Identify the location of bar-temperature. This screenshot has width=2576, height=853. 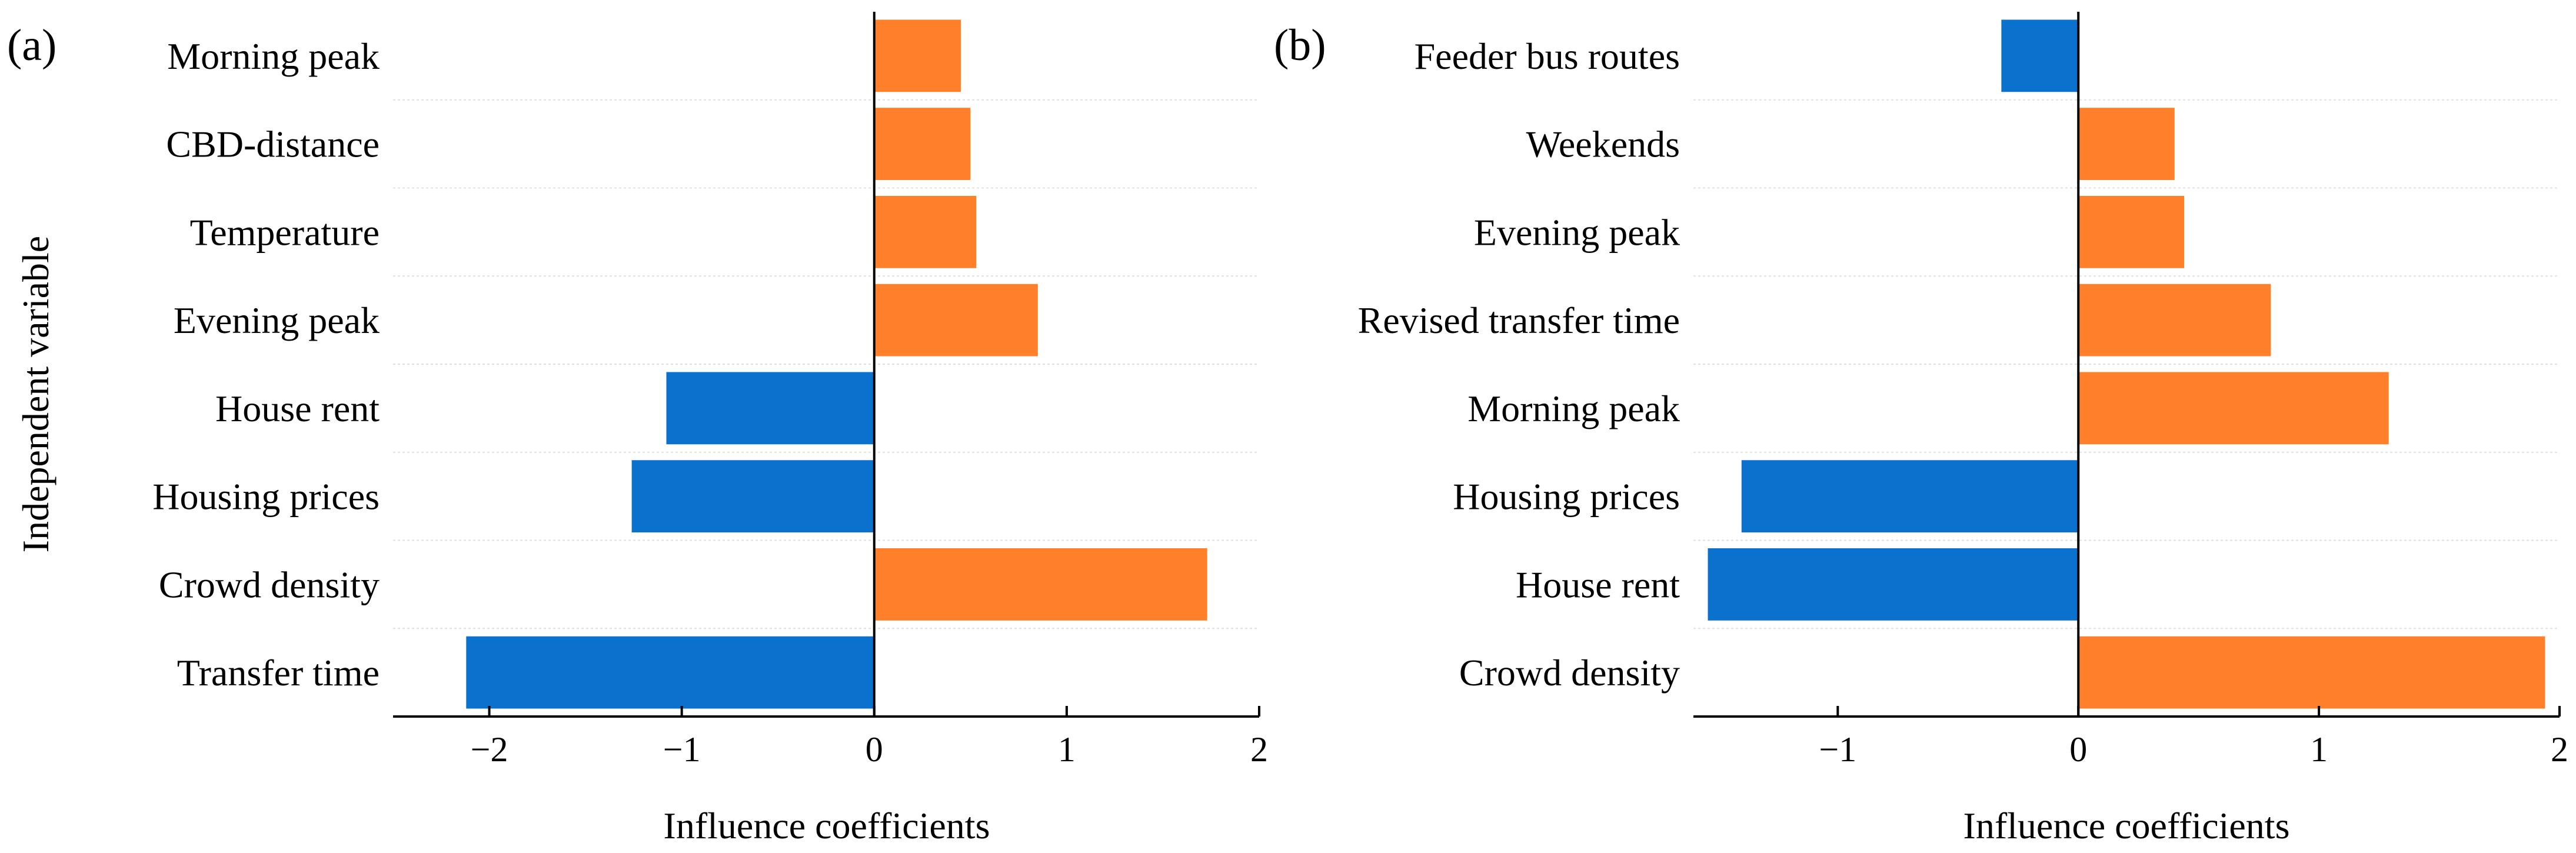
(925, 231).